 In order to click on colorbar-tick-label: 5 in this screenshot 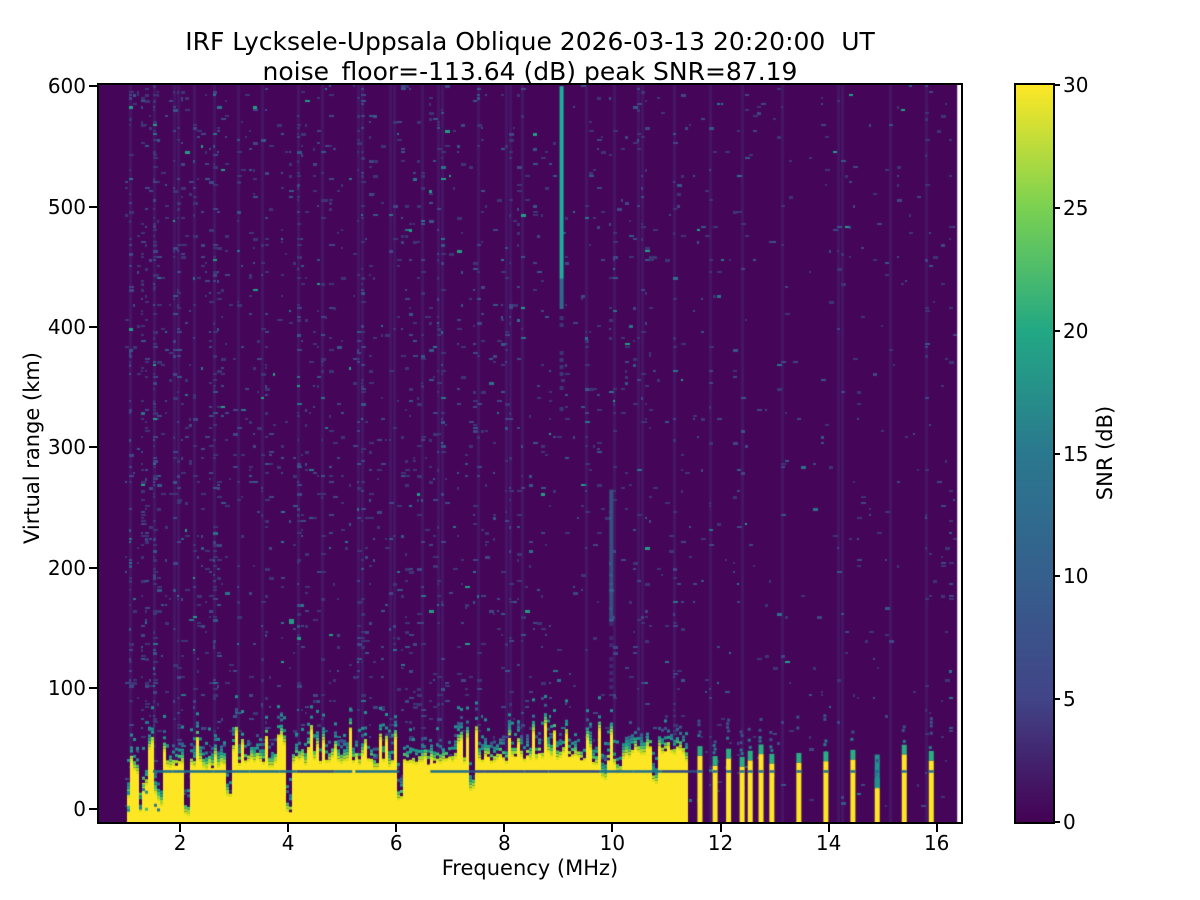, I will do `click(1069, 699)`.